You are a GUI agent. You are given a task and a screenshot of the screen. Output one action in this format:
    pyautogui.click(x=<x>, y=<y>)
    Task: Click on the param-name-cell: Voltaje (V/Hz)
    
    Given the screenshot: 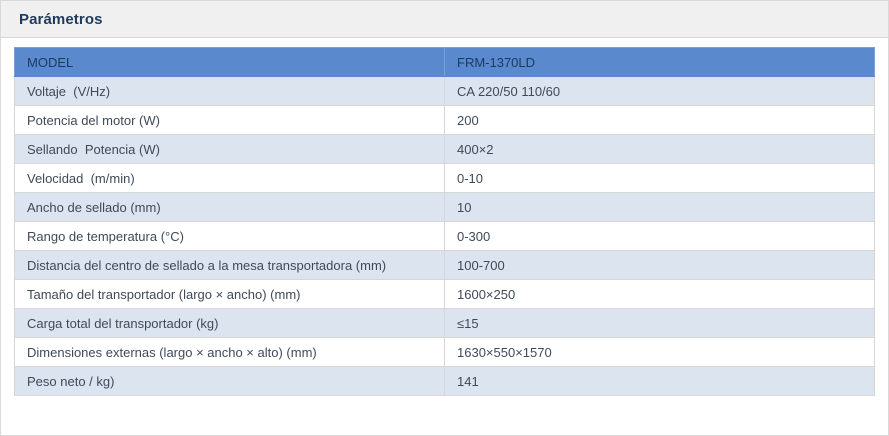 What is the action you would take?
    pyautogui.click(x=229, y=91)
    